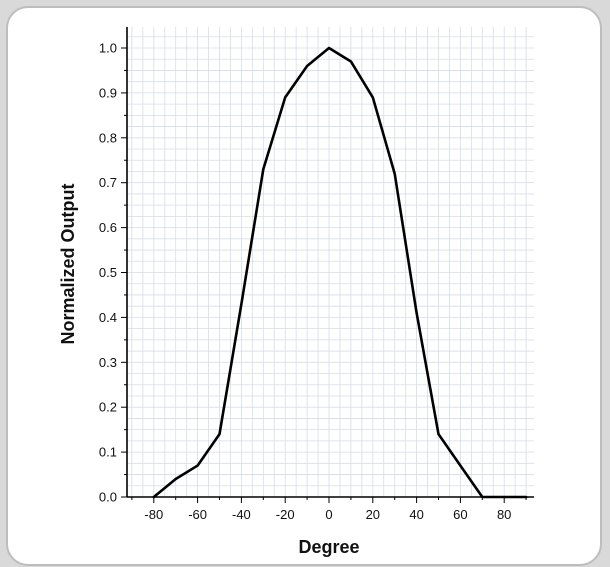  Describe the element at coordinates (460, 514) in the screenshot. I see `x-tick-label: 60` at that location.